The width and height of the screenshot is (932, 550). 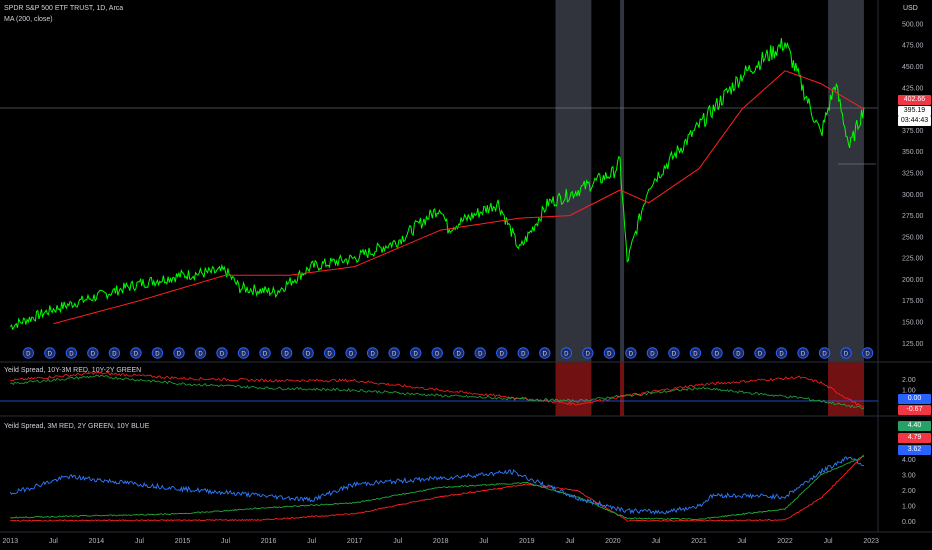 What do you see at coordinates (913, 216) in the screenshot?
I see `price-tick-9: 275.00` at bounding box center [913, 216].